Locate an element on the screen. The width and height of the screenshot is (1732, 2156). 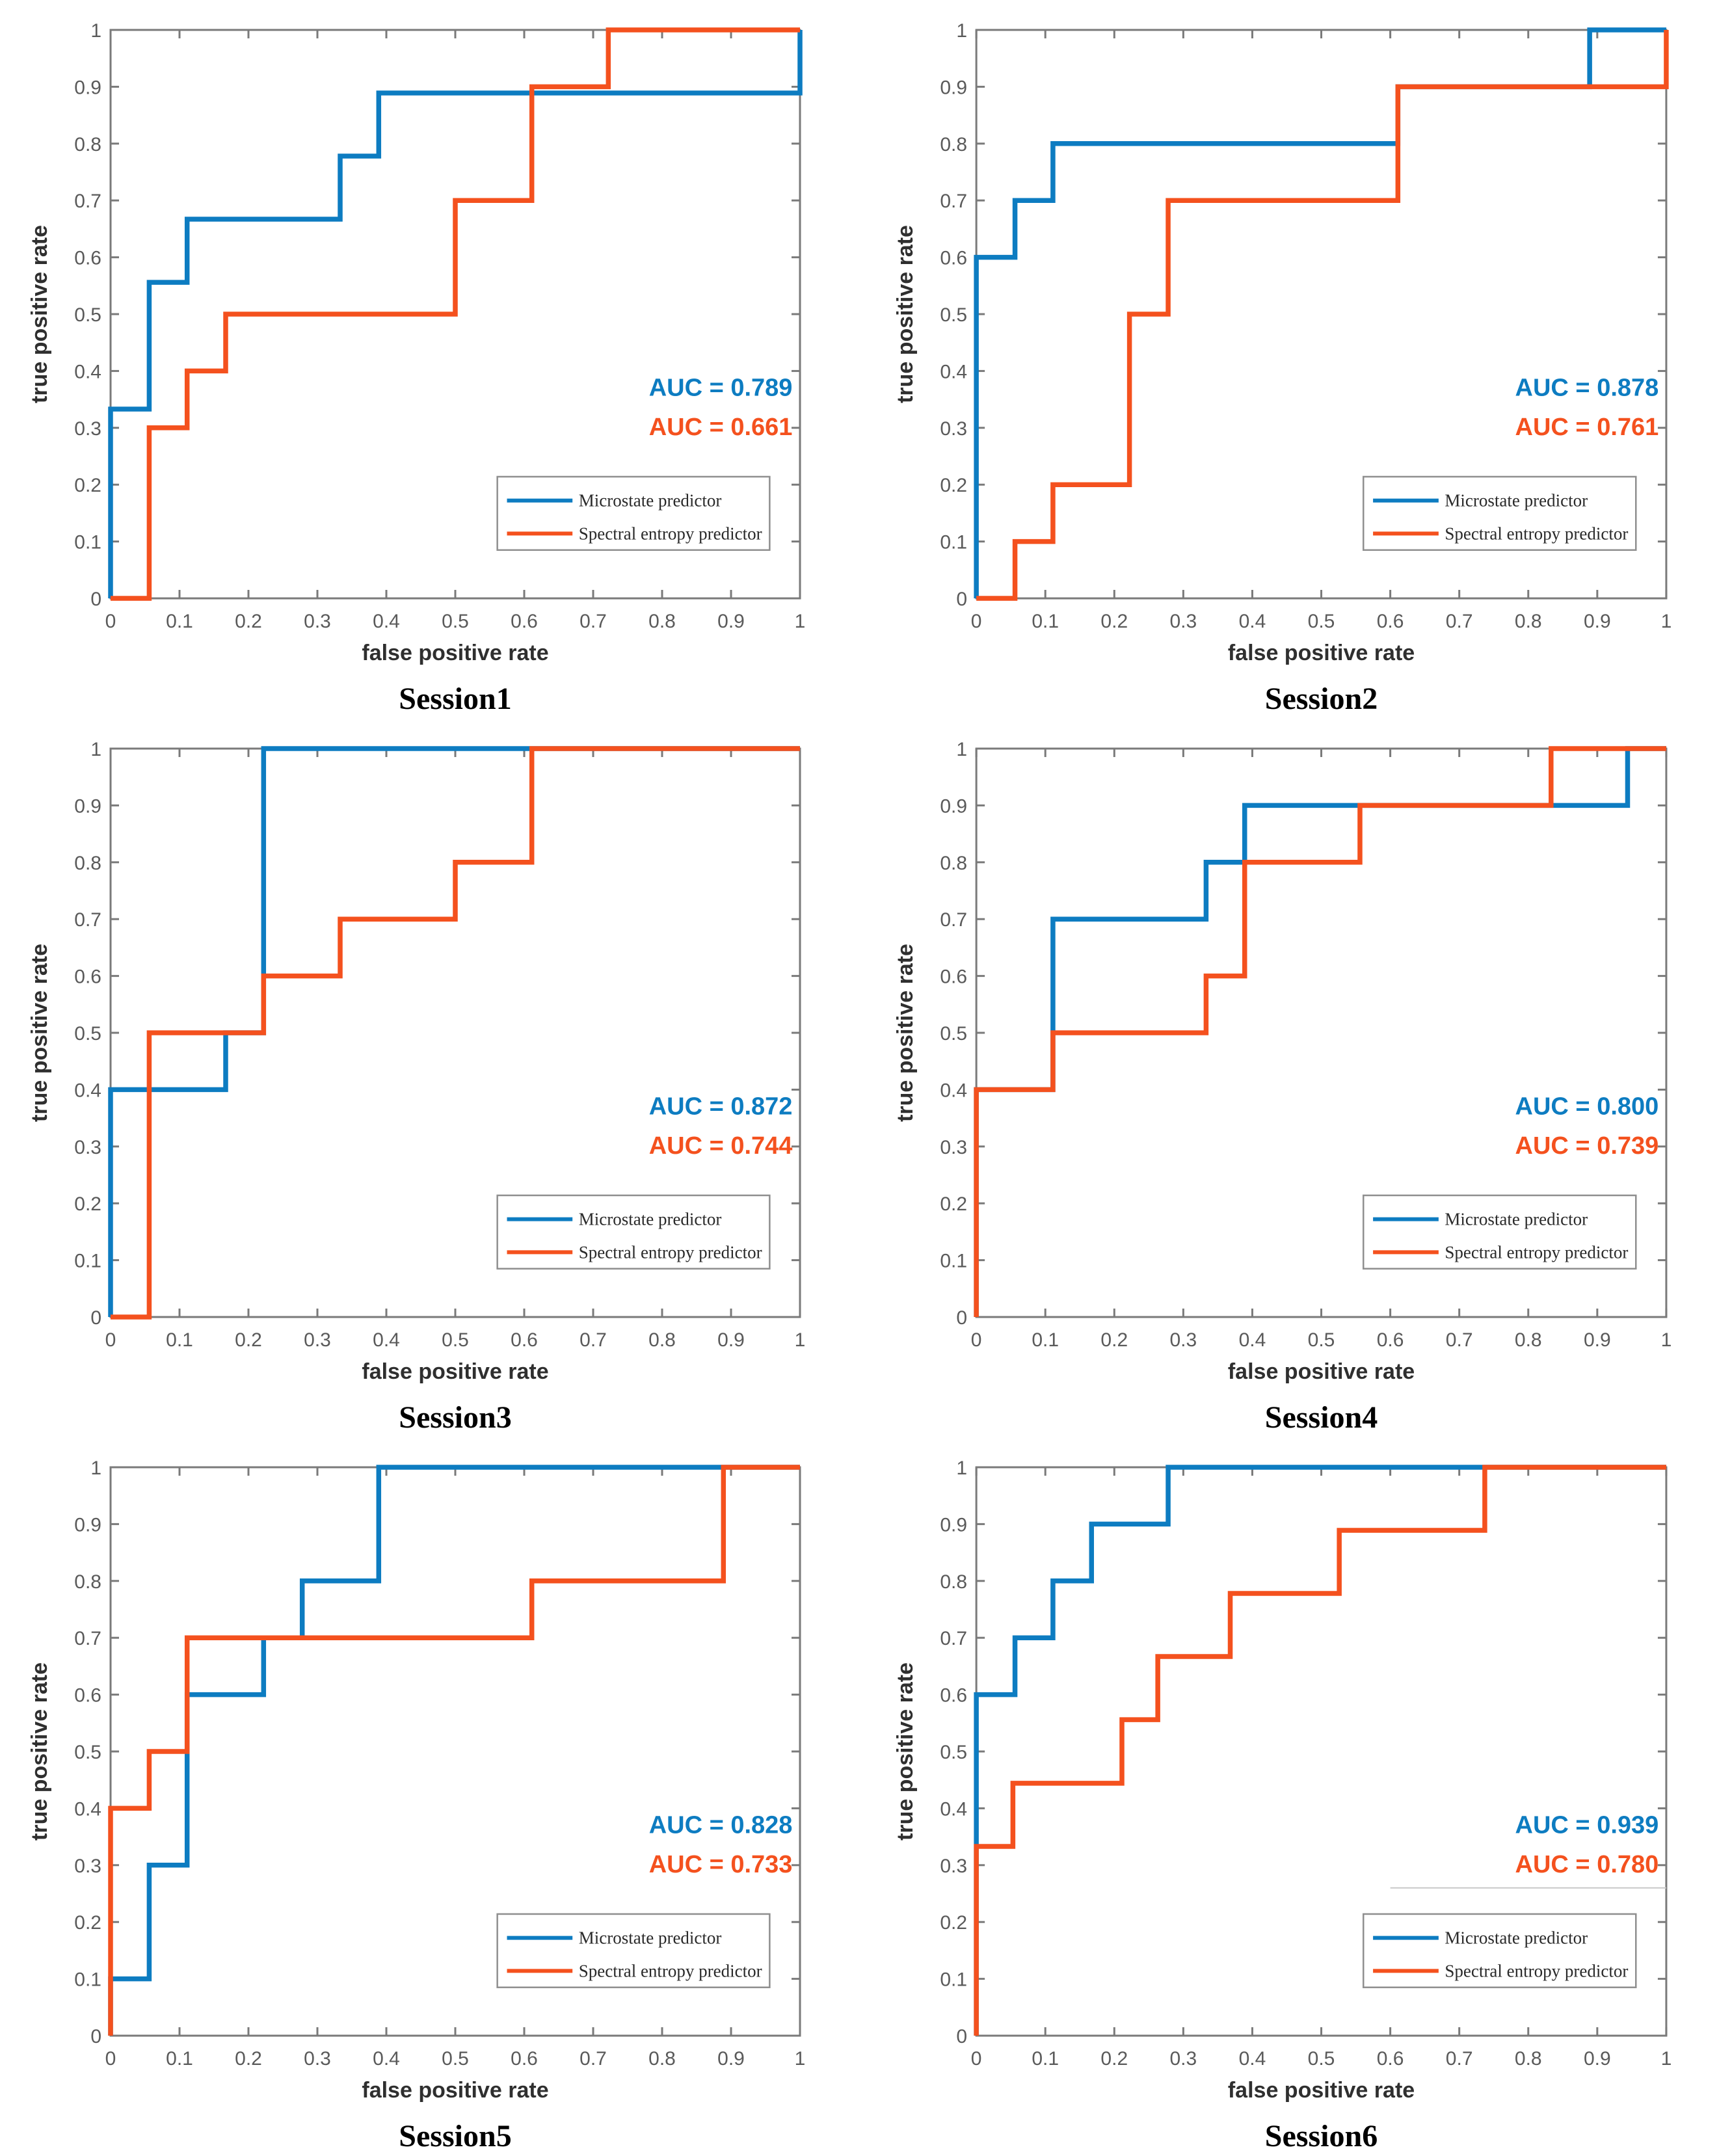
auc-annotation-spectral-entropy: AUC = 0.739 is located at coordinates (1587, 1146).